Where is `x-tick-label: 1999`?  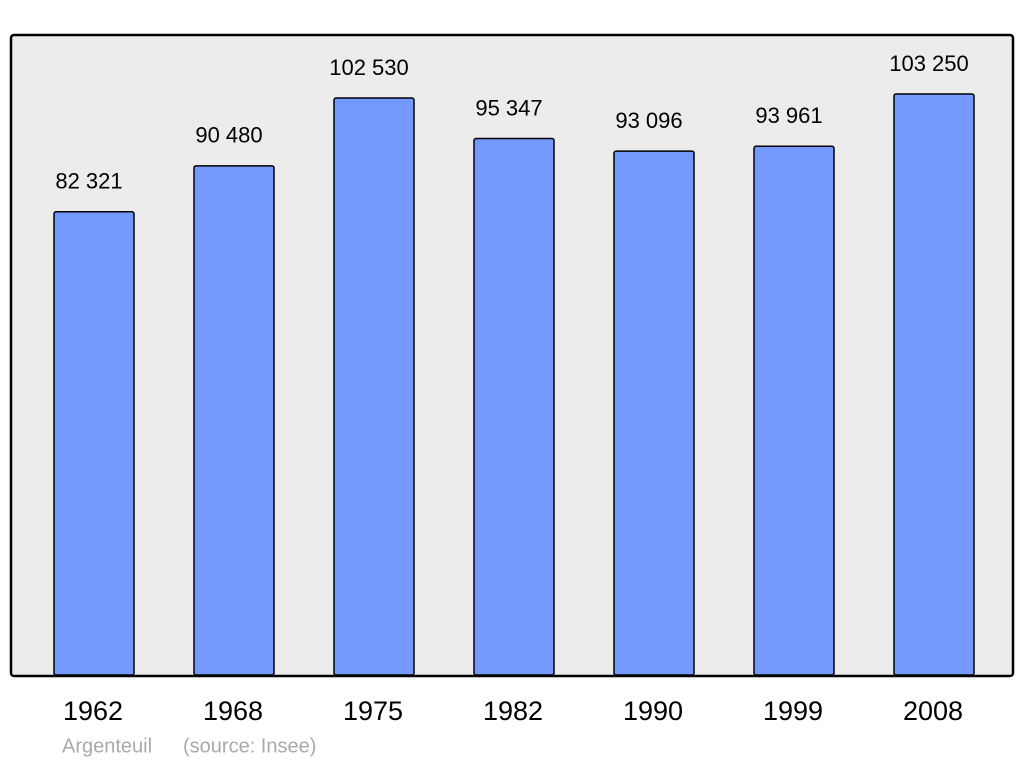 x-tick-label: 1999 is located at coordinates (793, 711).